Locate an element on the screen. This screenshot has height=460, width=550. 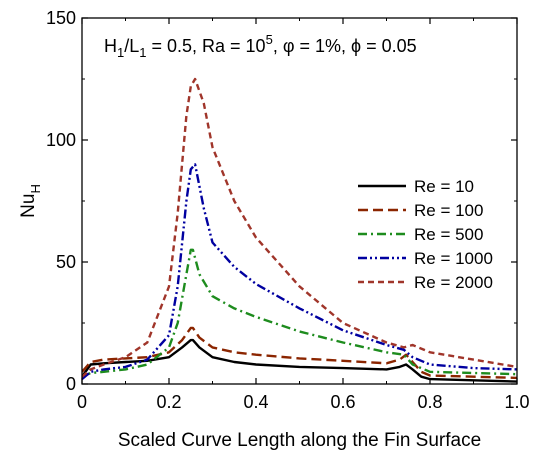
annotation-part: , φ = 1%, ϕ = 0.05 is located at coordinates (345, 46).